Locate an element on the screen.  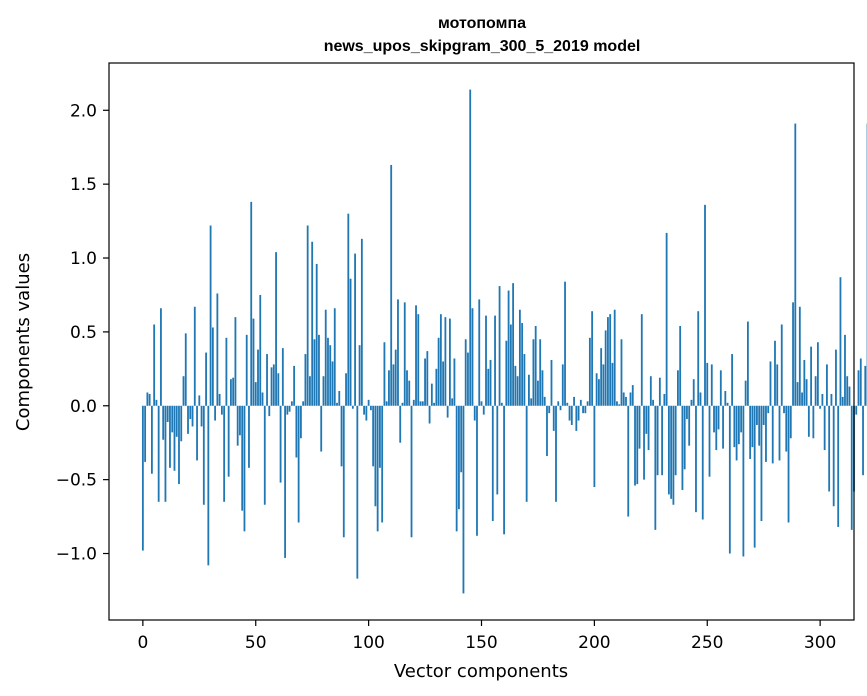
y-tick-label: 0.5 is located at coordinates (83, 333).